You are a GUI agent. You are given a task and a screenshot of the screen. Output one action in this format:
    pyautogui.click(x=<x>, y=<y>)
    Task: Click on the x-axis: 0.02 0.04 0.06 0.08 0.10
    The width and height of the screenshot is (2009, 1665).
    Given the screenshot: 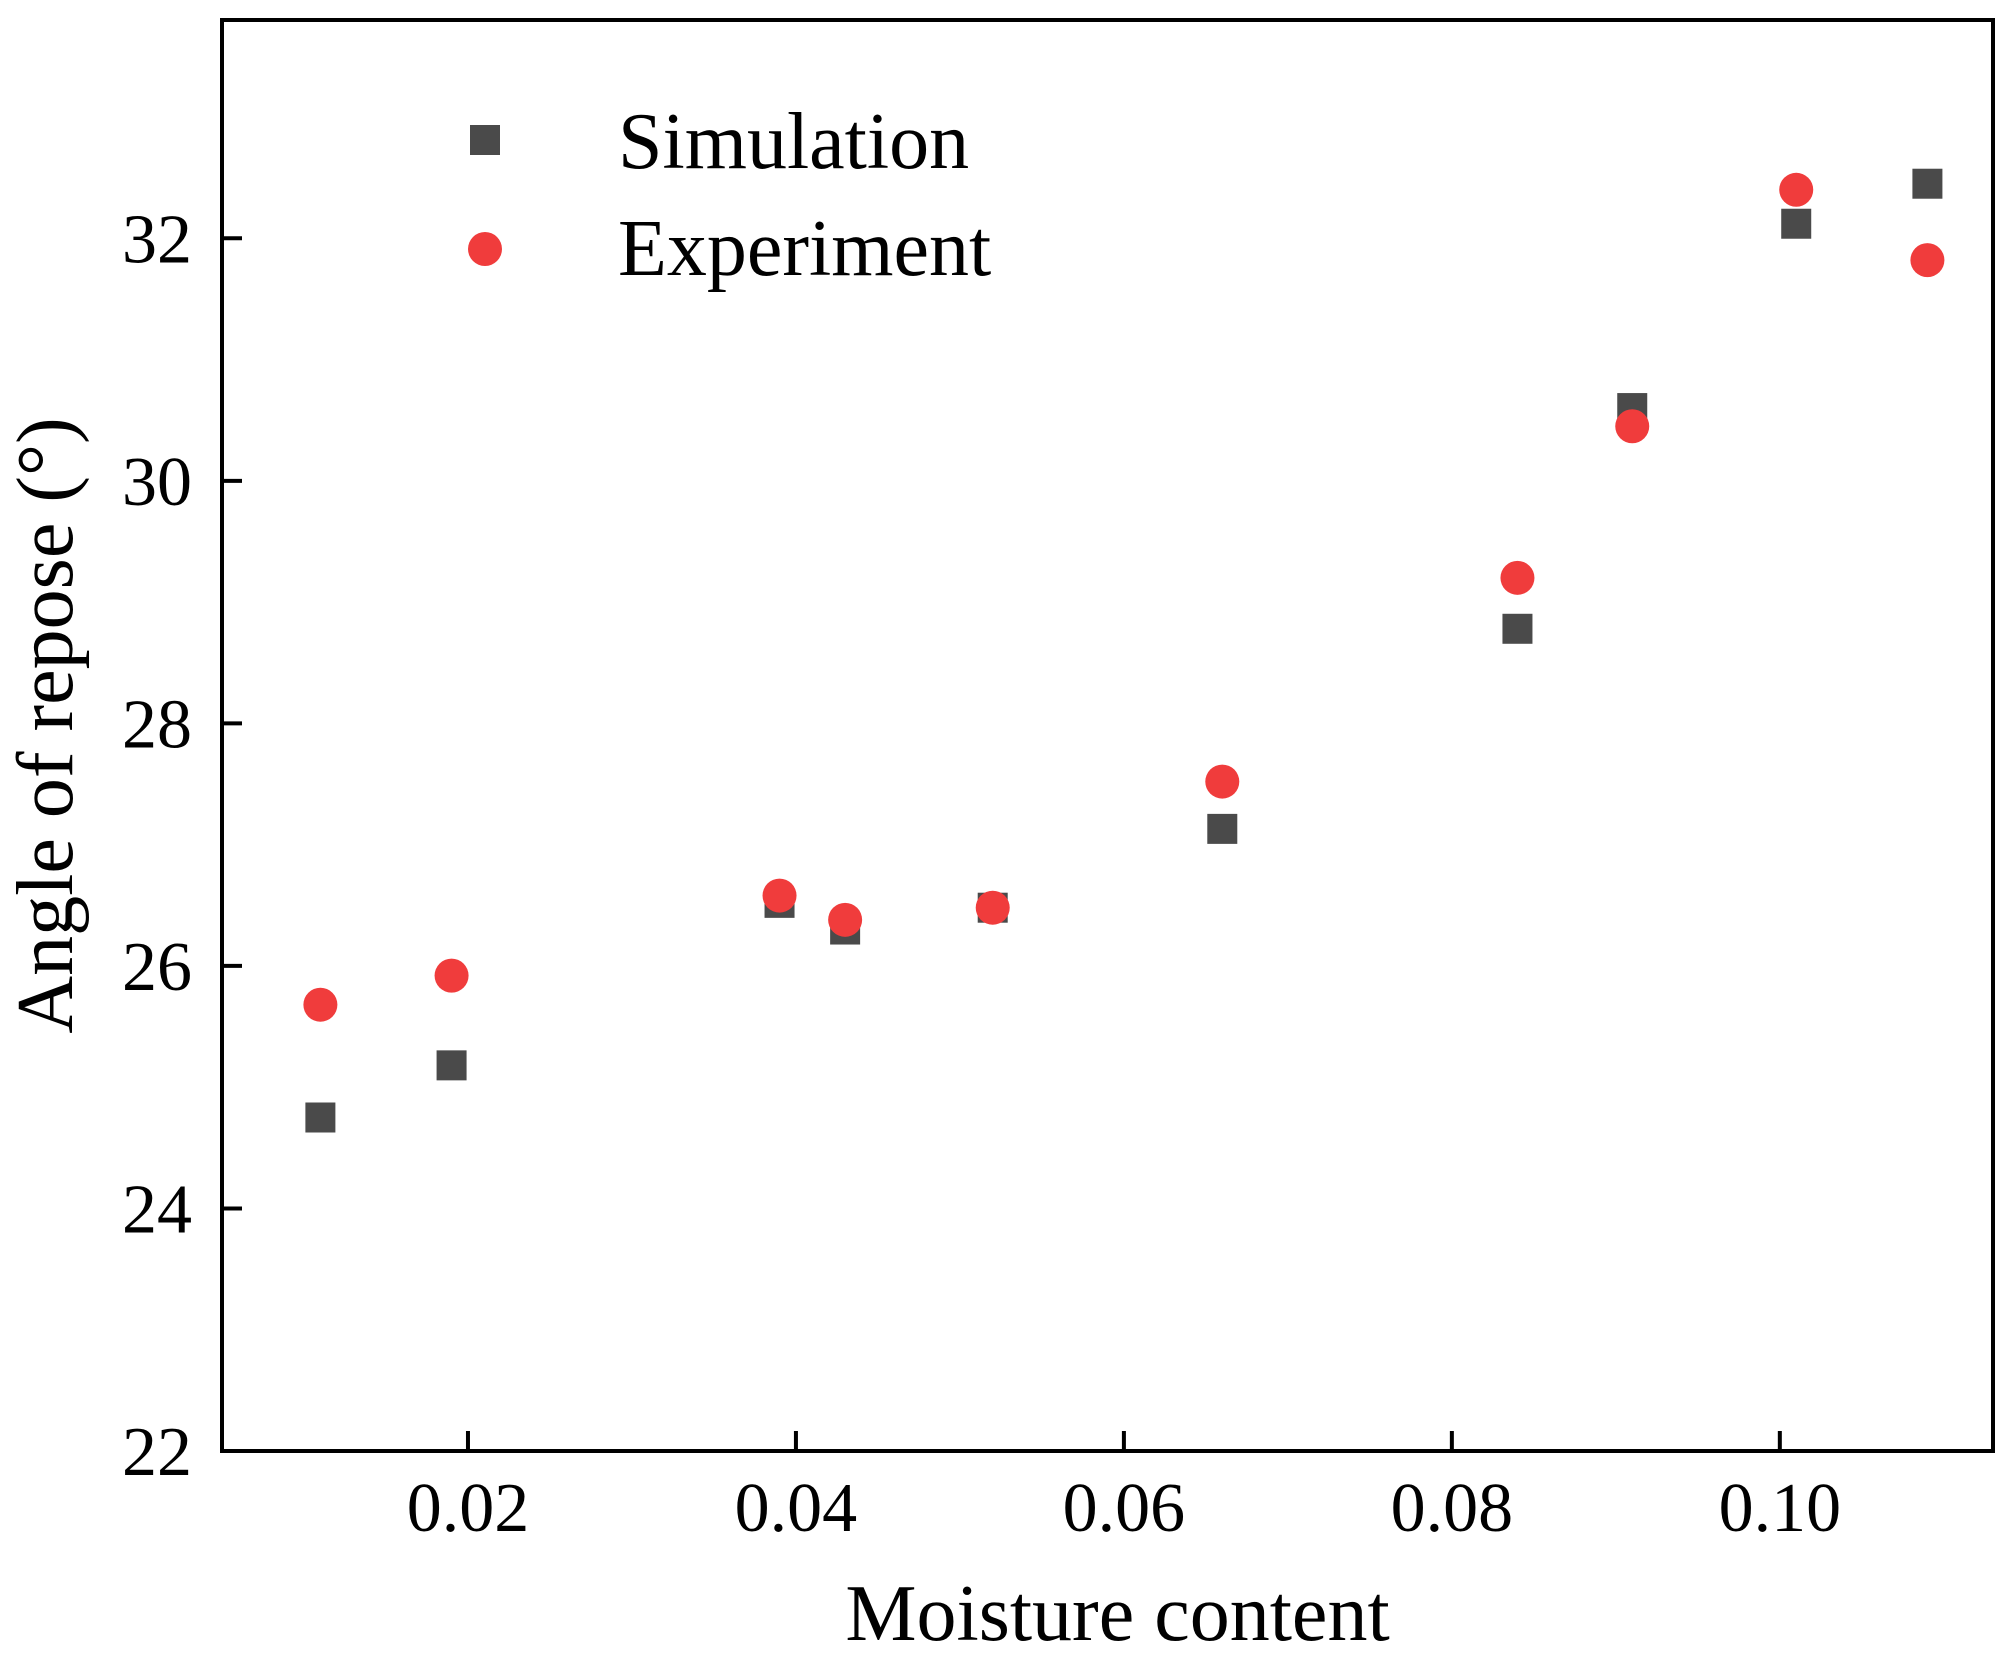 What is the action you would take?
    pyautogui.click(x=1124, y=1489)
    